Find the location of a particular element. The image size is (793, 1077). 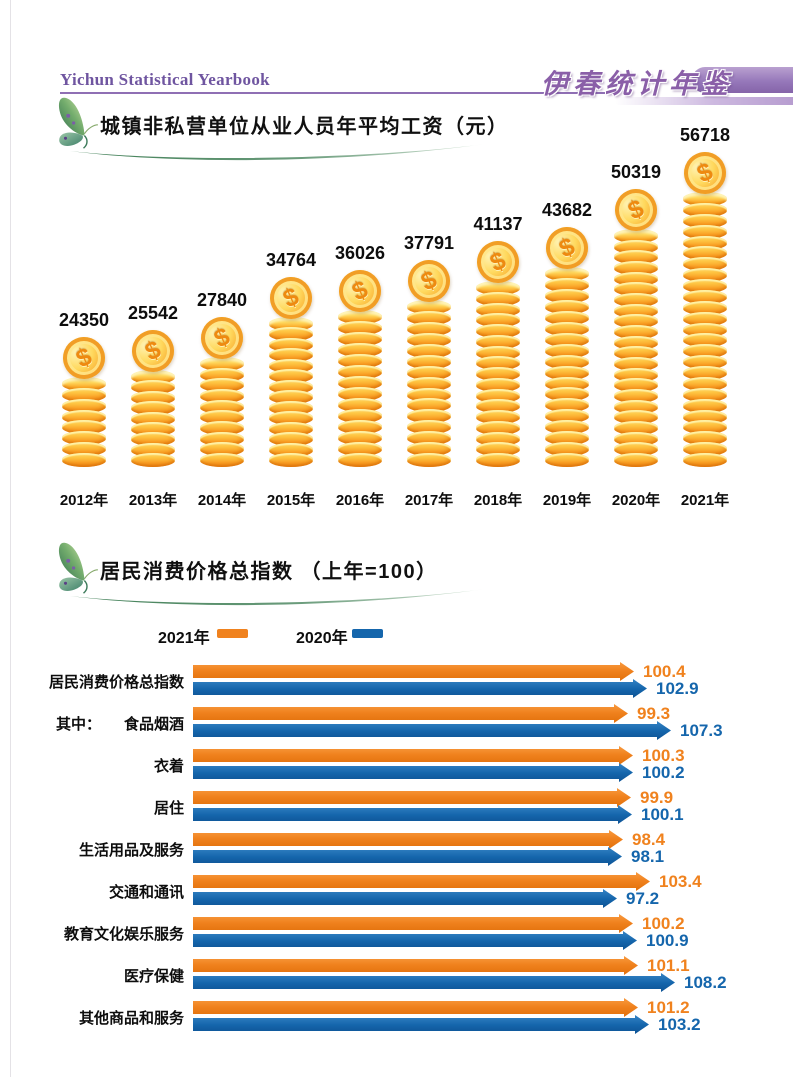

value-label-2021: 100.4 is located at coordinates (664, 671).